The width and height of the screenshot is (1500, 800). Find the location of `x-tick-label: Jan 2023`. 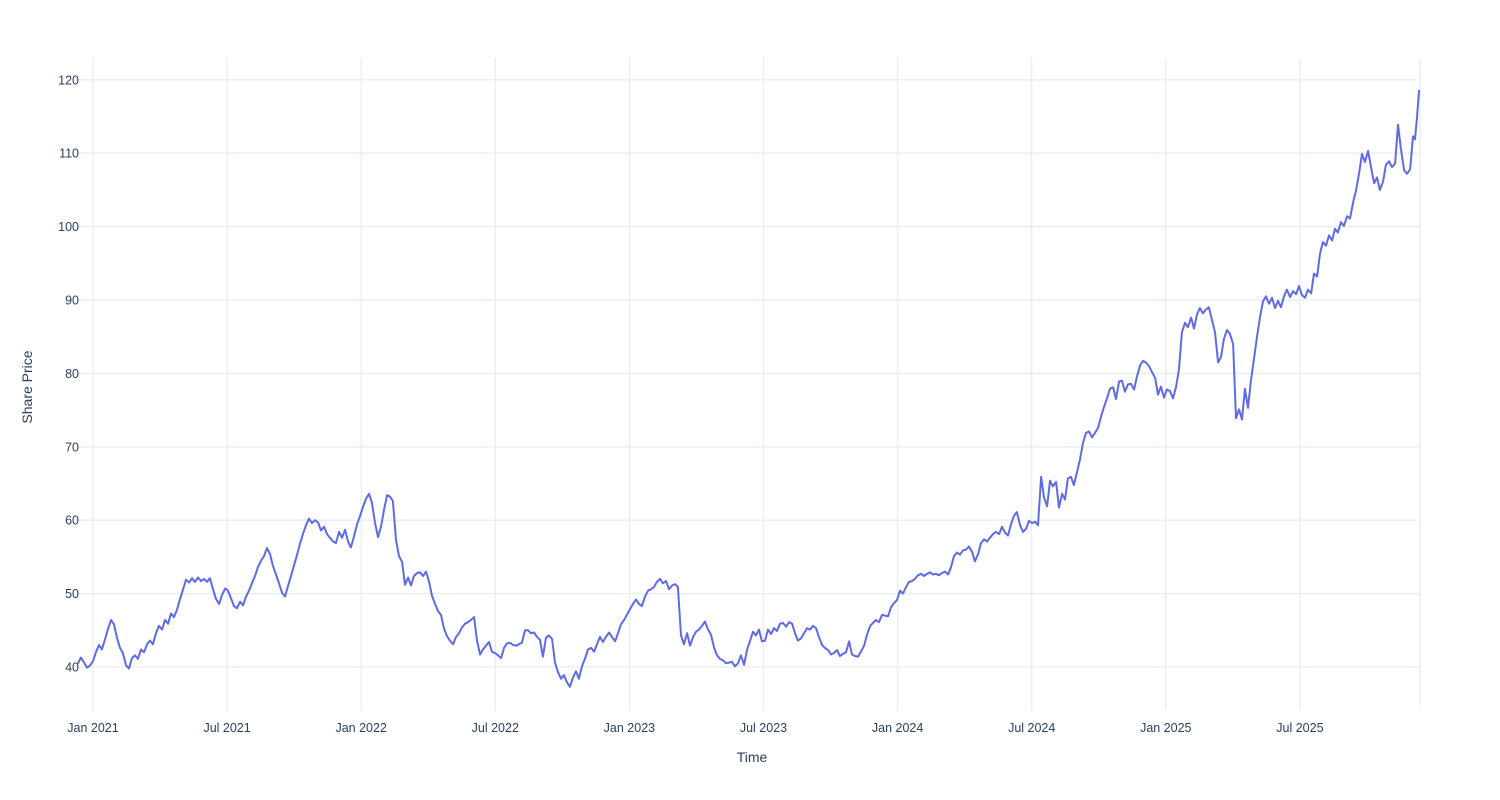

x-tick-label: Jan 2023 is located at coordinates (629, 728).